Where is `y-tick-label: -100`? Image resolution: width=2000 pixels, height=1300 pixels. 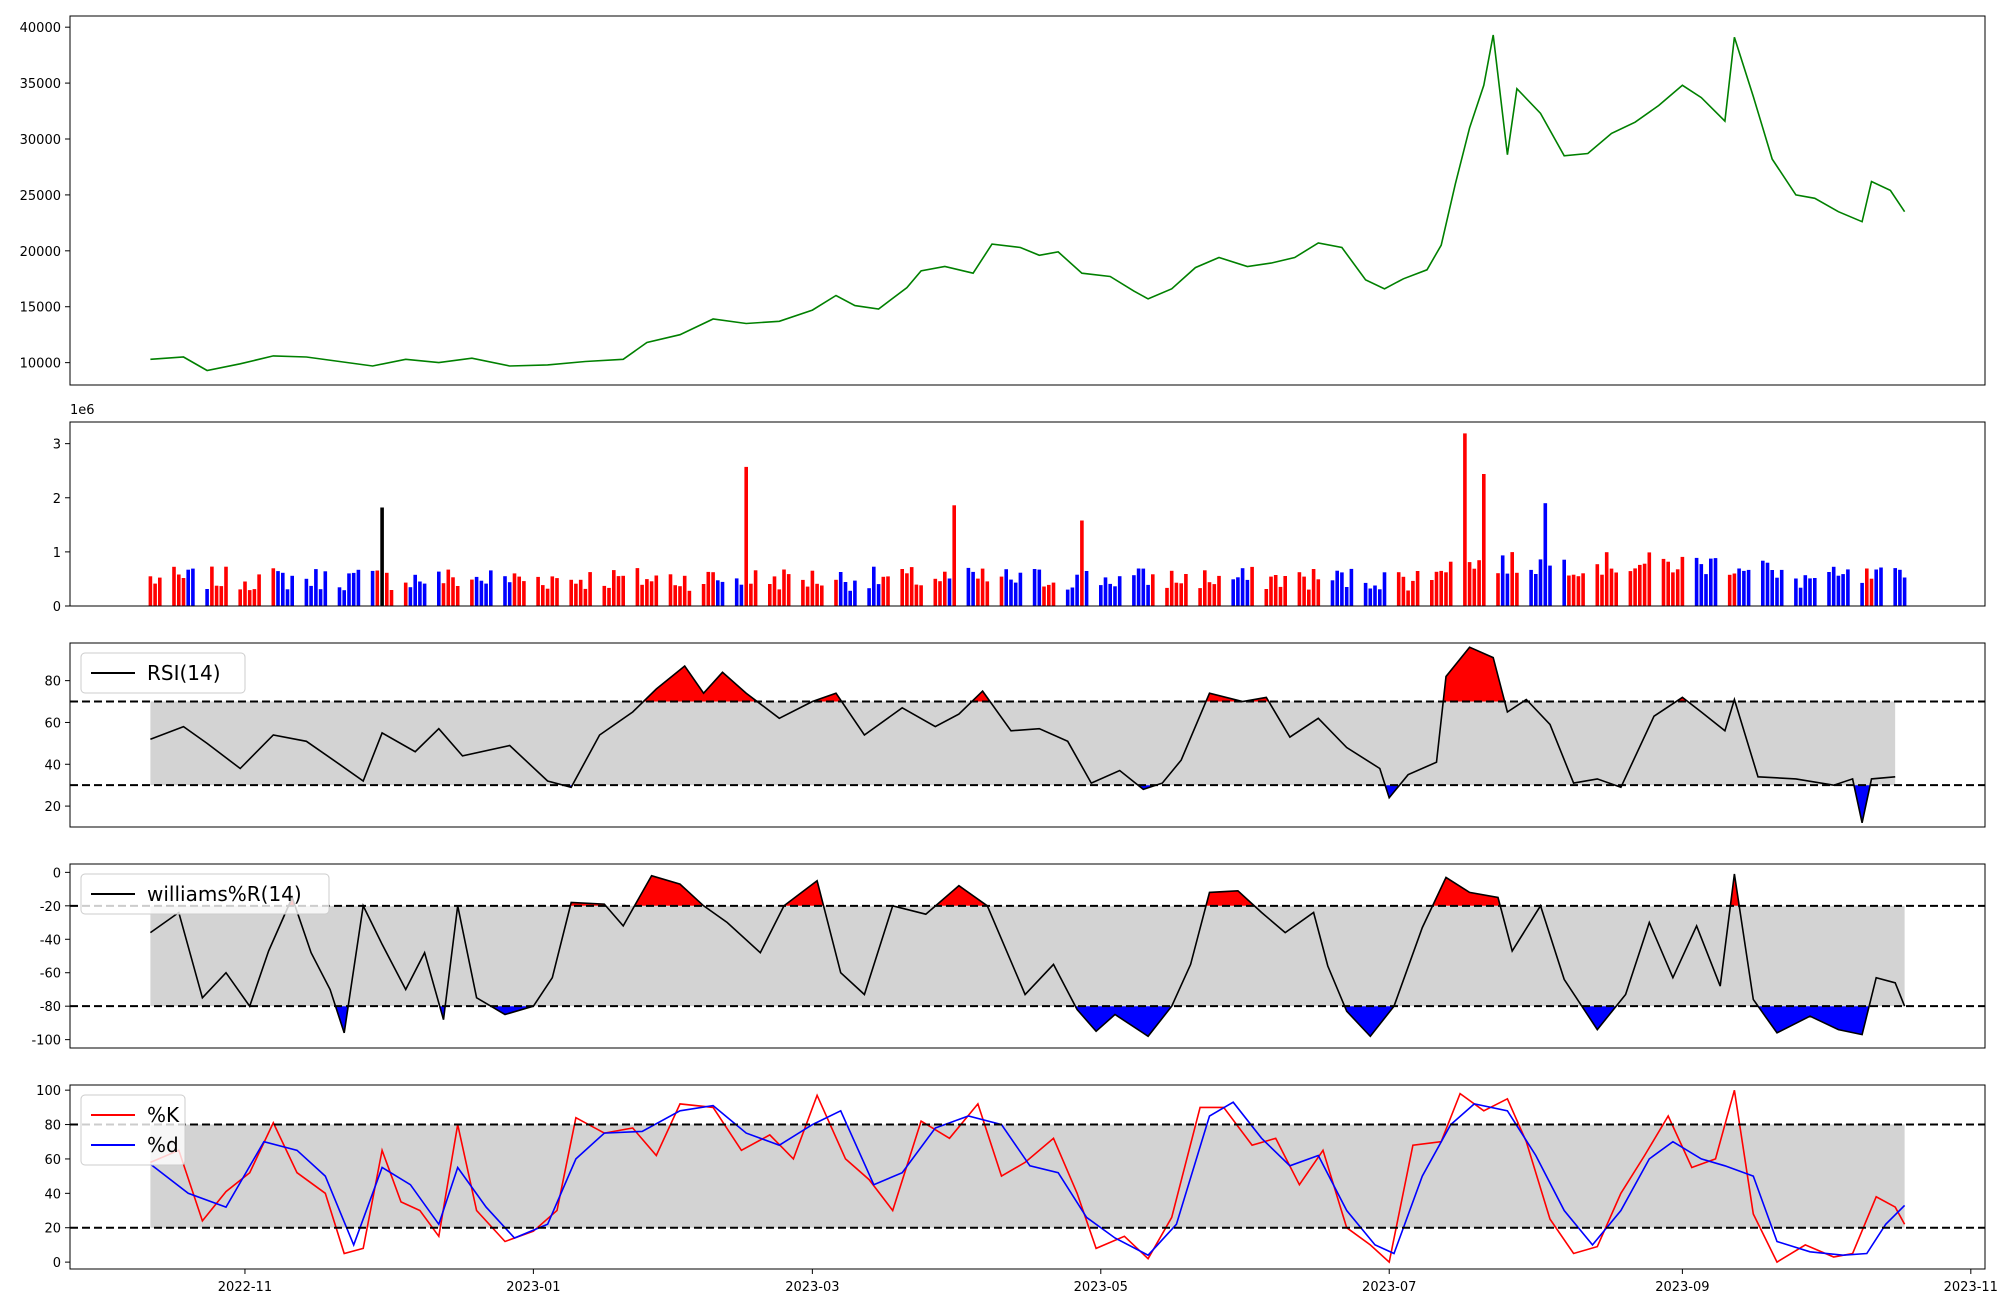 y-tick-label: -100 is located at coordinates (46, 1041).